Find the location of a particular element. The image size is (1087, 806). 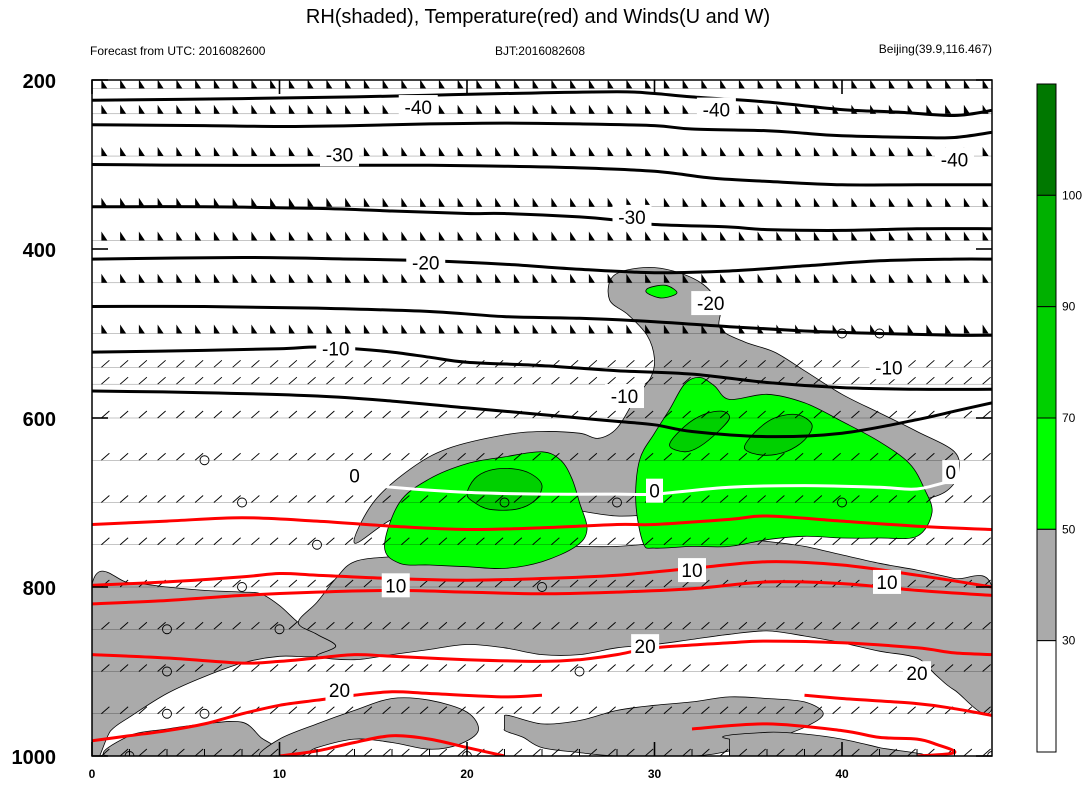

contour-label: 20 is located at coordinates (339, 691).